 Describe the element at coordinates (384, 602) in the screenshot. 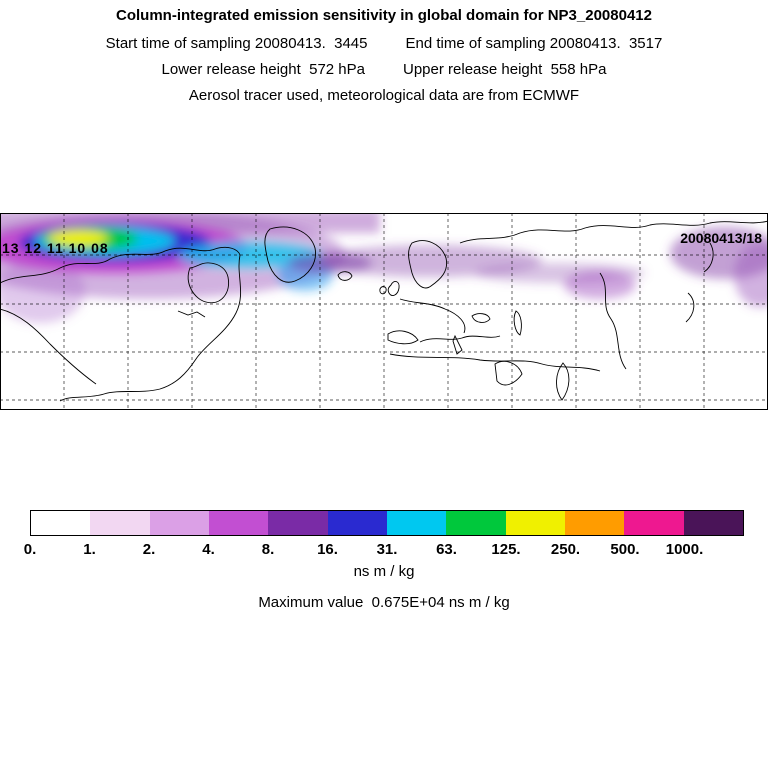

I see `maximum-value-label: Maximum value 0.675E+04 ns m / kg` at that location.